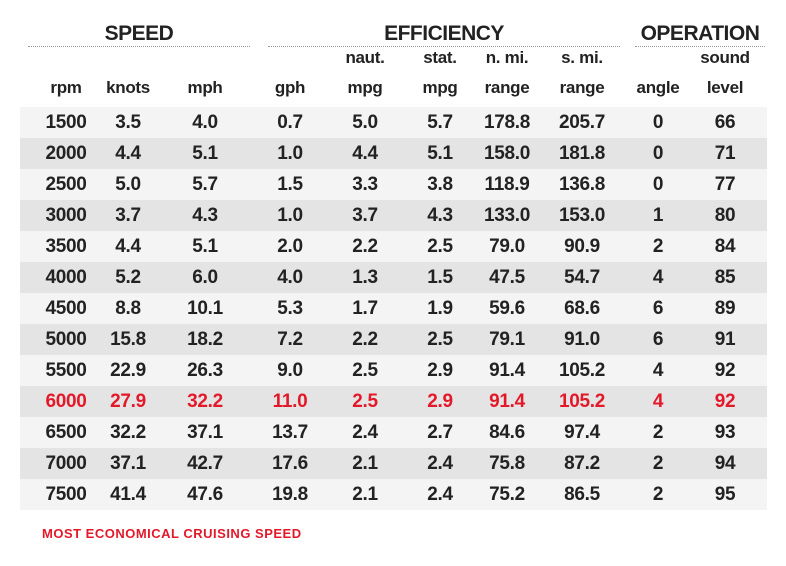 This screenshot has width=786, height=566. I want to click on table-cell: 87.2, so click(582, 463).